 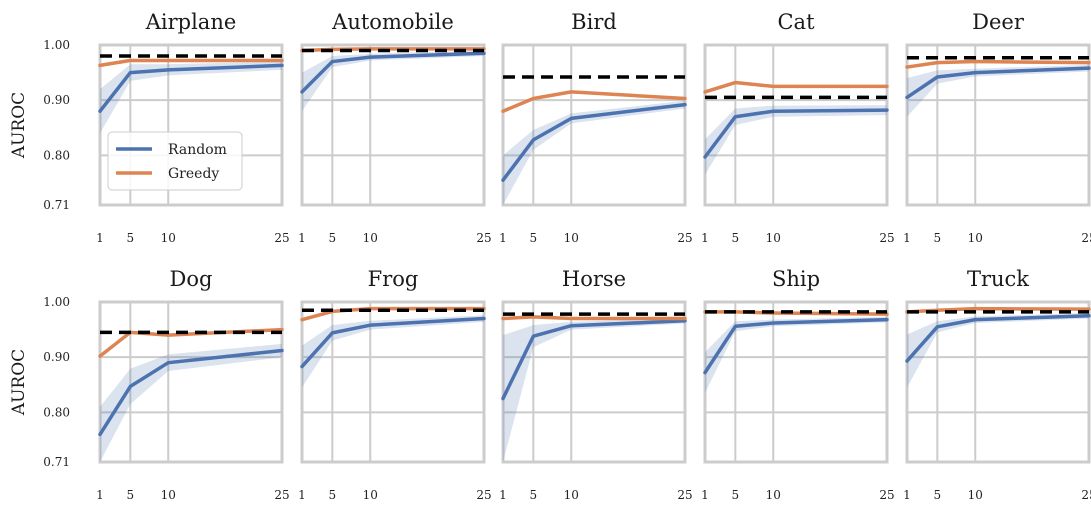 I want to click on panel-title: Horse, so click(x=594, y=279).